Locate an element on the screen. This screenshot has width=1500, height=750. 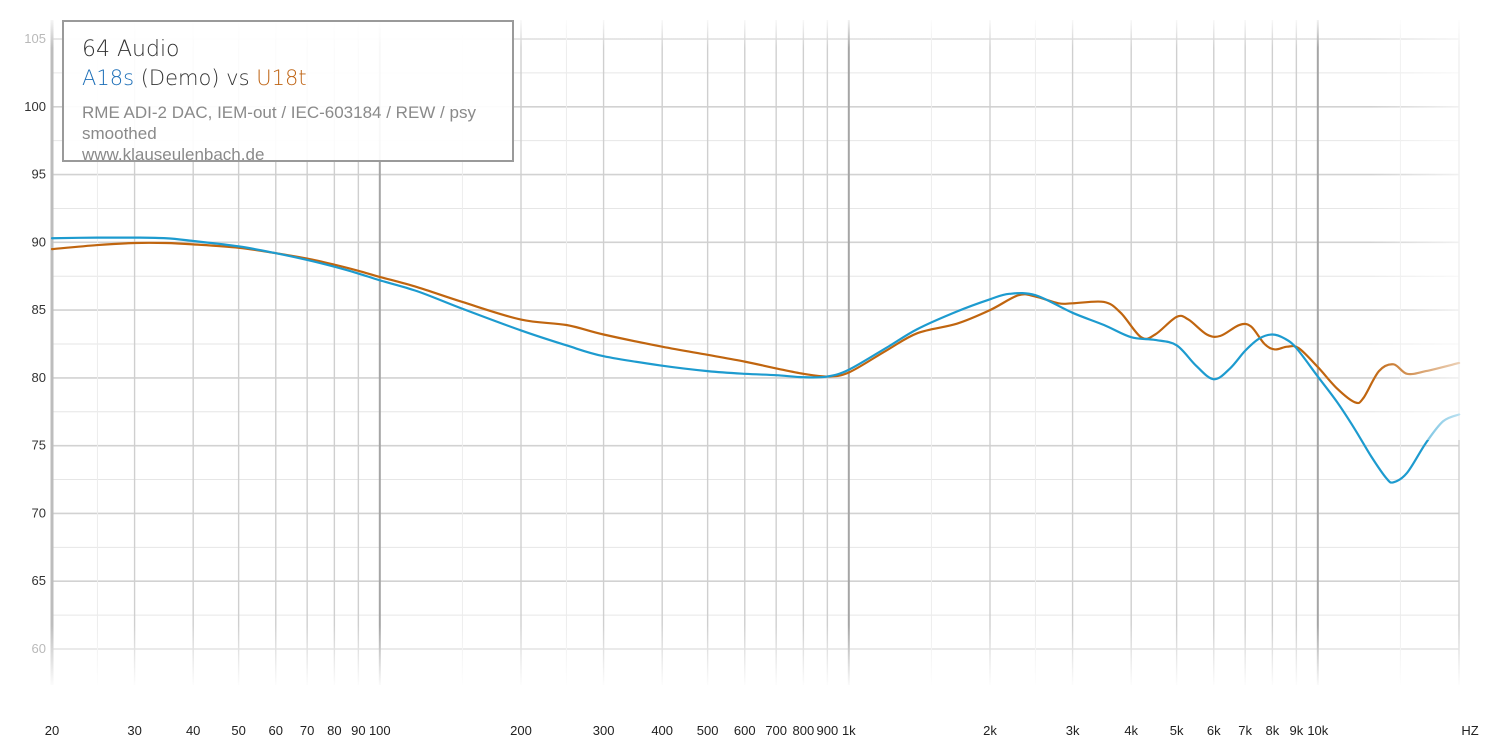
legend-vs: vs is located at coordinates (238, 78).